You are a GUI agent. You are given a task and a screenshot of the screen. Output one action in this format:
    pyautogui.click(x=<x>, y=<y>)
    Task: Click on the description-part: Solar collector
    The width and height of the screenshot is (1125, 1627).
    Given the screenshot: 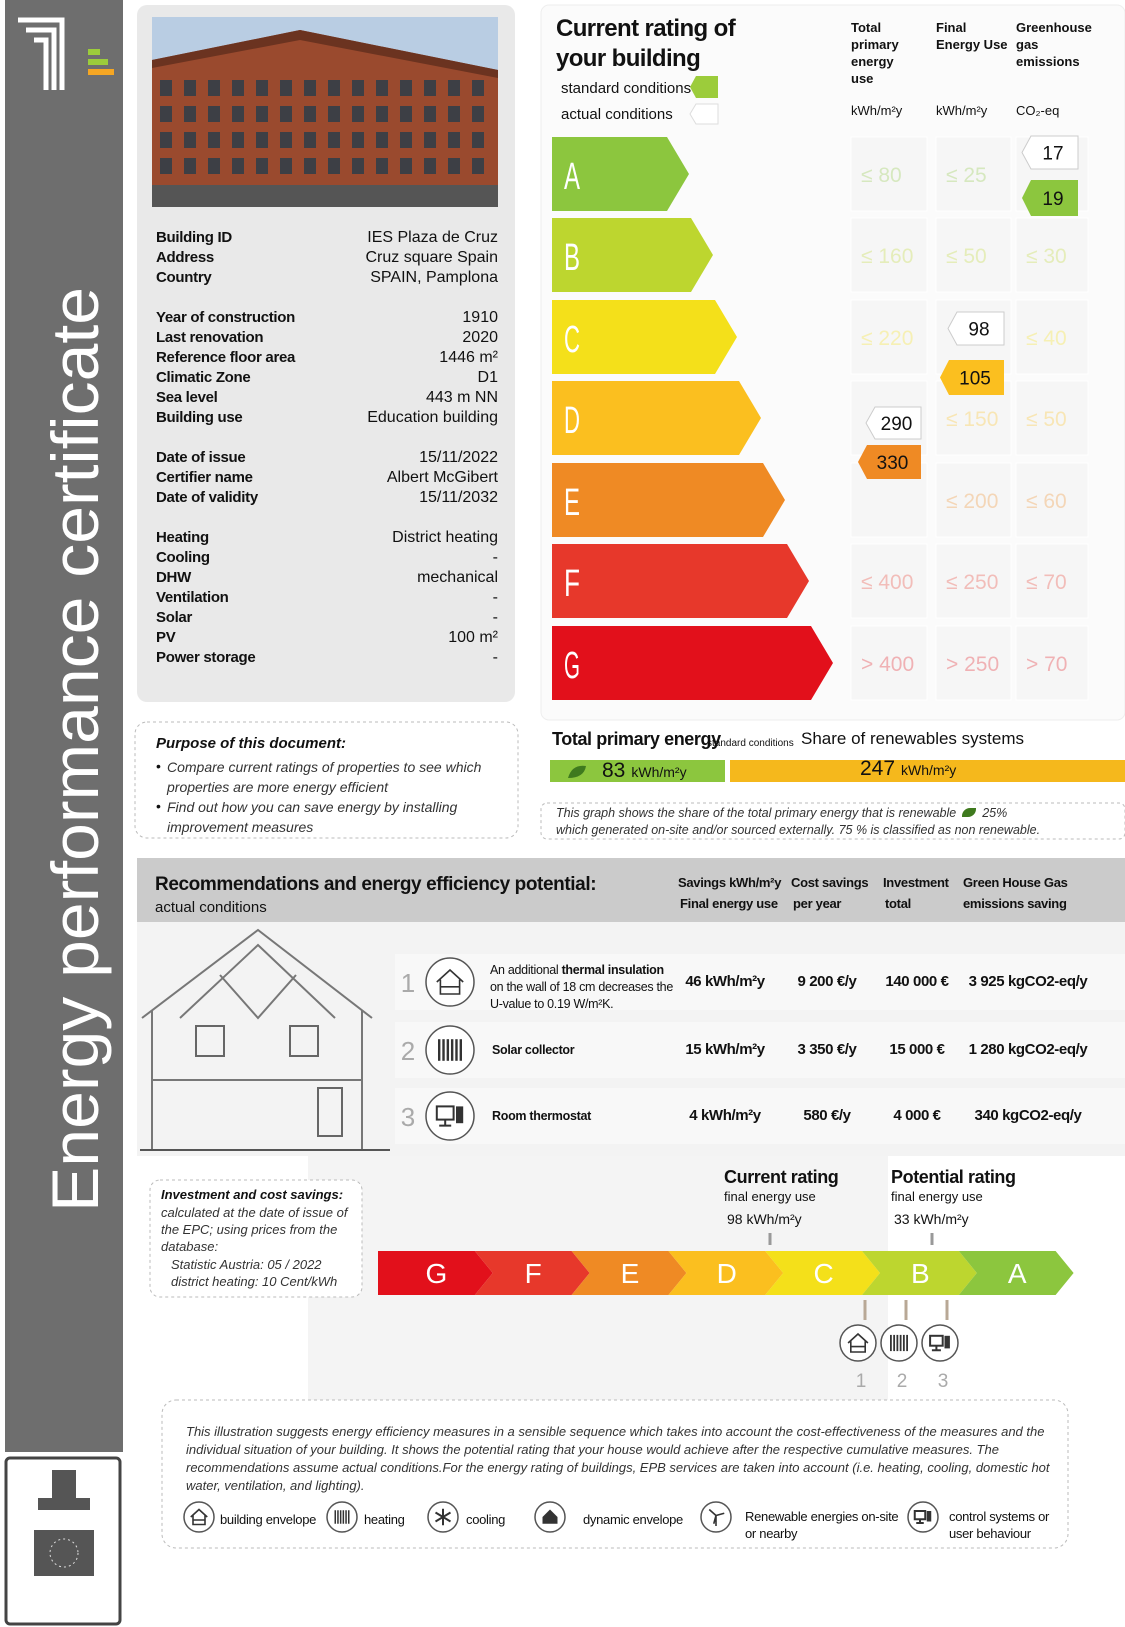 What is the action you would take?
    pyautogui.click(x=533, y=1050)
    